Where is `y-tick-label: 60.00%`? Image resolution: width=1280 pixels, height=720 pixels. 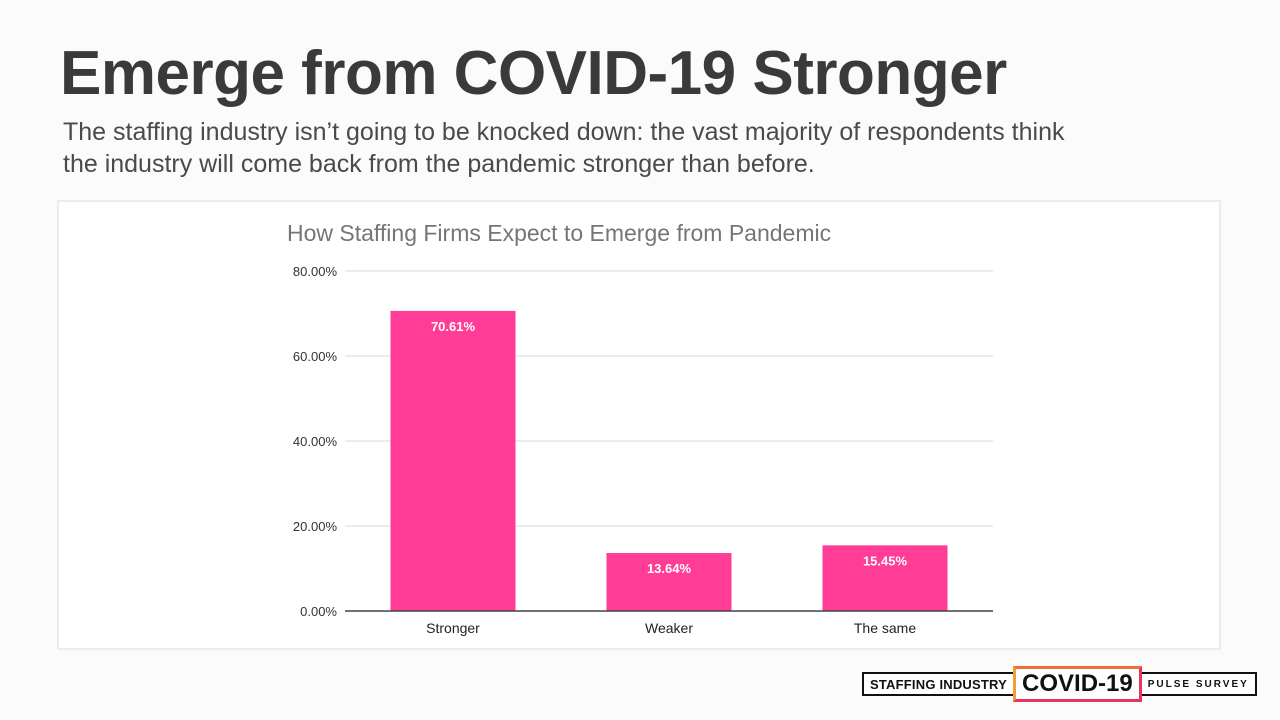
y-tick-label: 60.00% is located at coordinates (315, 356).